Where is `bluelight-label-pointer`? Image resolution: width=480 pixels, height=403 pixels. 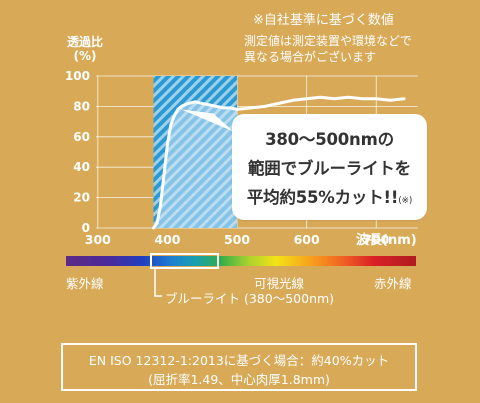
bluelight-label-pointer is located at coordinates (158, 282).